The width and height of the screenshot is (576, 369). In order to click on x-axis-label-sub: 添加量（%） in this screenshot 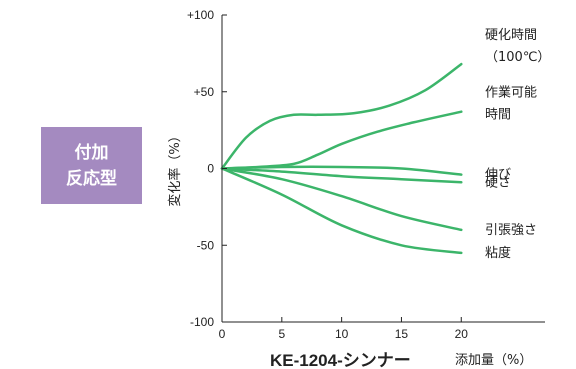, I will do `click(493, 360)`.